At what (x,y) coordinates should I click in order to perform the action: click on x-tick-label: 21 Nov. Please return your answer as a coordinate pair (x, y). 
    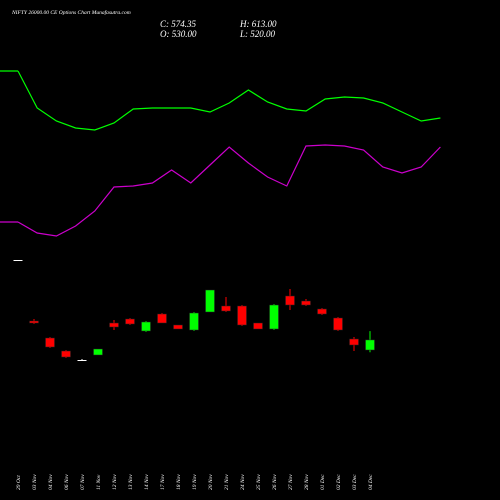
    Looking at the image, I should click on (227, 482).